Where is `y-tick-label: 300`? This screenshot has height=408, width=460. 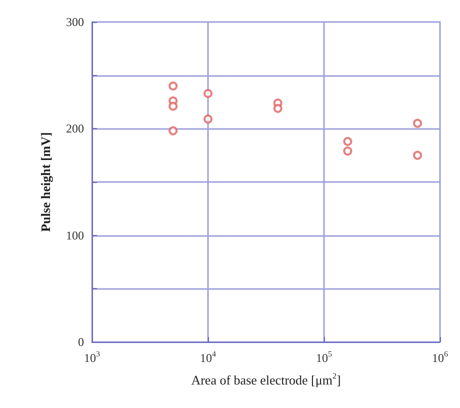
y-tick-label: 300 is located at coordinates (75, 22).